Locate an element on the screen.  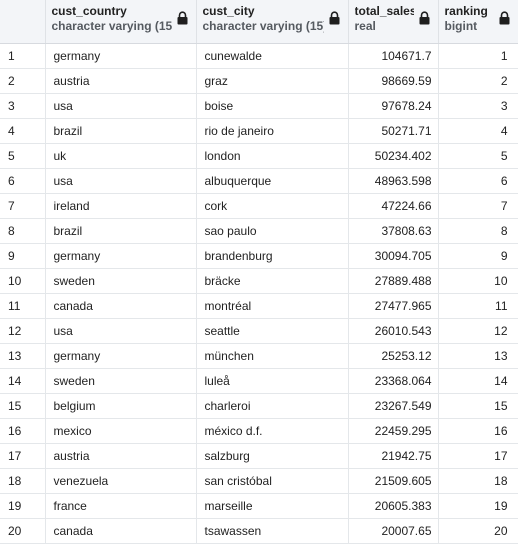
column-header-cust-country: cust_country character varying (15) is located at coordinates (121, 22).